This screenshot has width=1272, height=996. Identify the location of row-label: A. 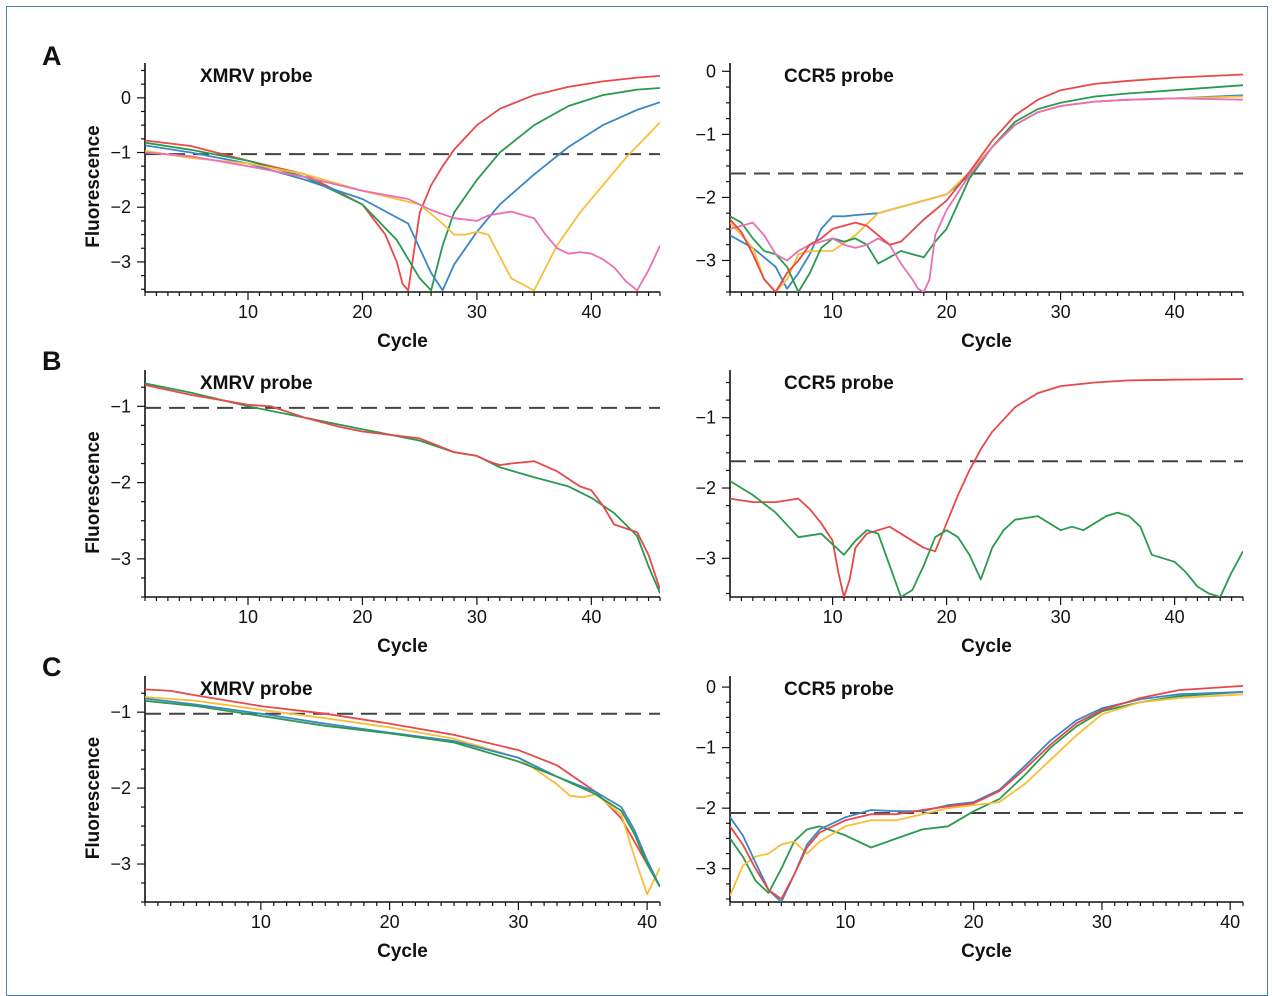
(52, 56).